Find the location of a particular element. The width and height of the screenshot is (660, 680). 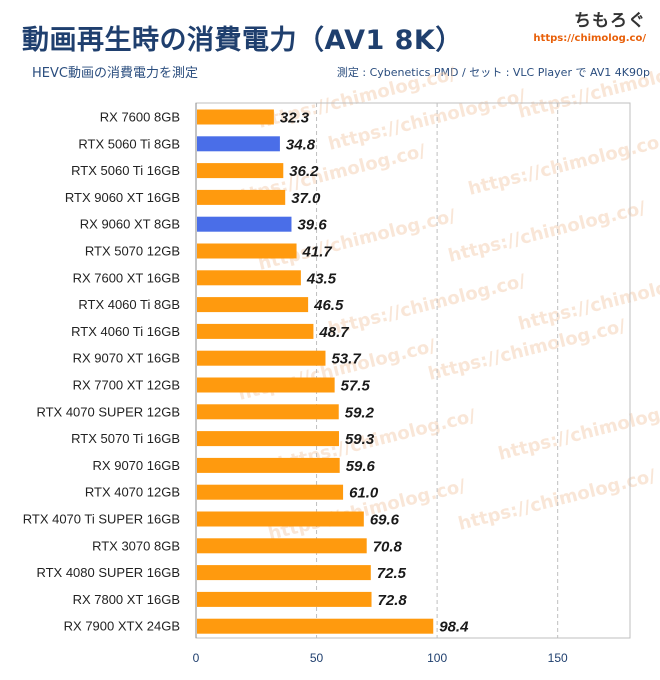

value-label: 37.0 is located at coordinates (306, 198).